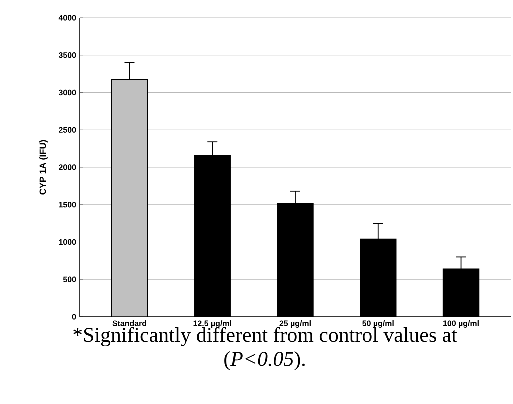  What do you see at coordinates (44, 167) in the screenshot?
I see `y-axis-title: CYP 1A (IFU)` at bounding box center [44, 167].